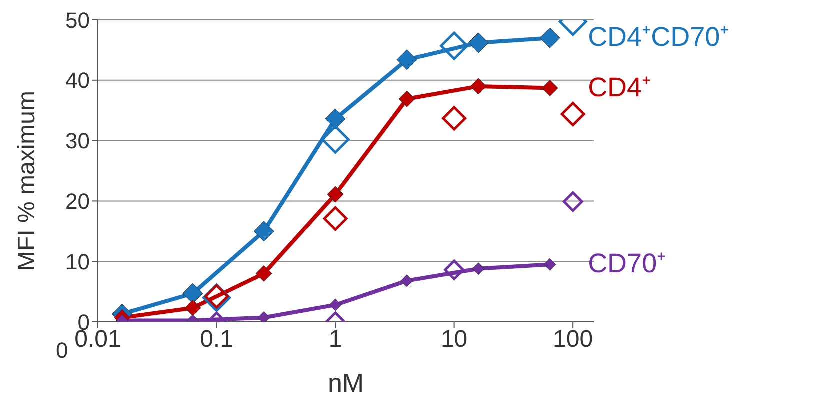  What do you see at coordinates (346, 383) in the screenshot?
I see `x-axis-title: nM` at bounding box center [346, 383].